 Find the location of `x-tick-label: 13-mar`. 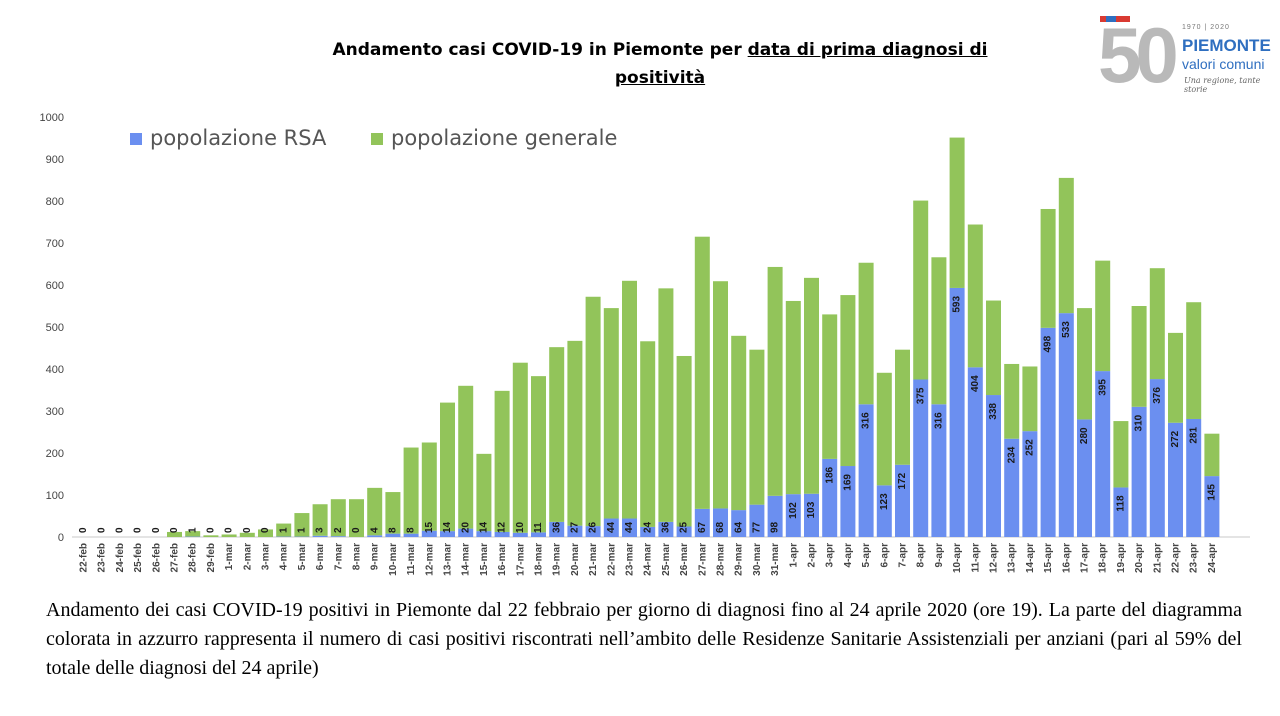

x-tick-label: 13-mar is located at coordinates (448, 559).